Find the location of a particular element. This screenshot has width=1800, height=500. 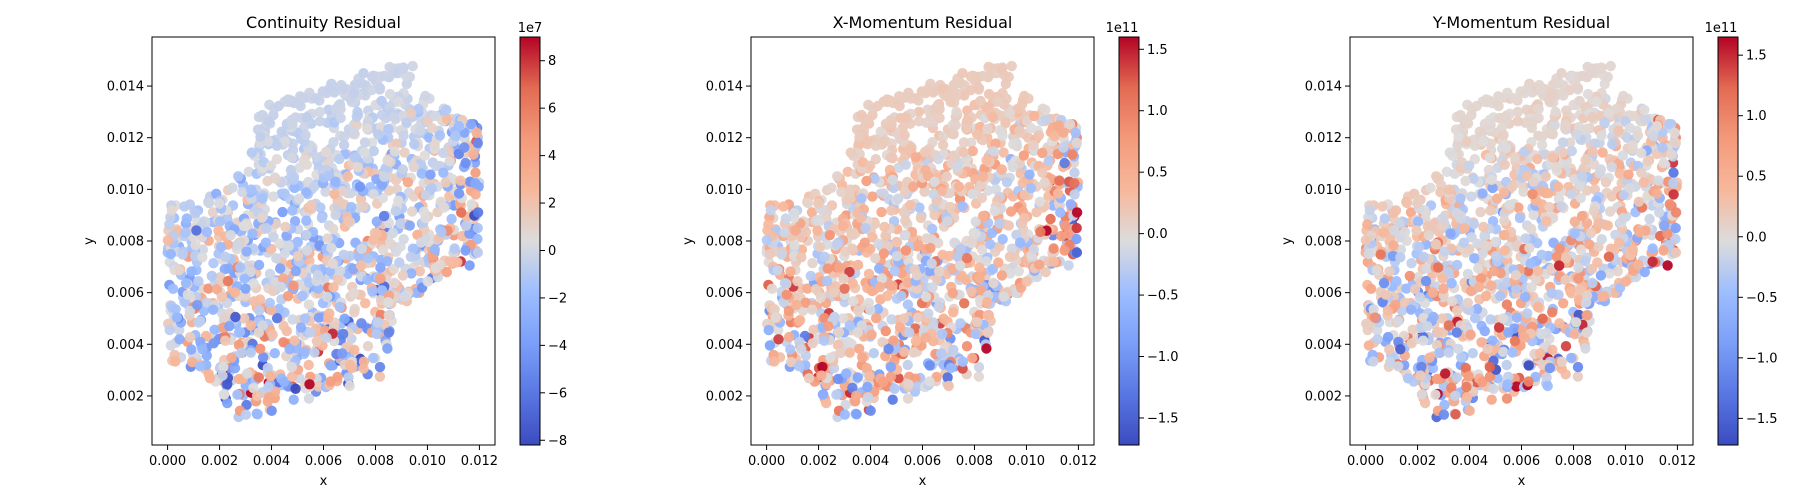

y-axis-label: y is located at coordinates (688, 241).